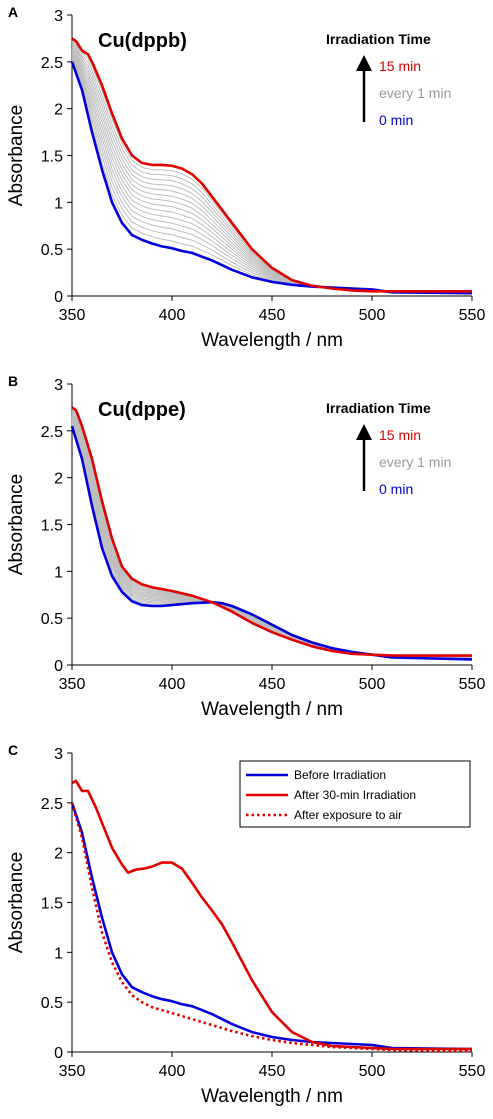 The image size is (493, 1119). I want to click on legend-label-0: Before Irradiation, so click(340, 775).